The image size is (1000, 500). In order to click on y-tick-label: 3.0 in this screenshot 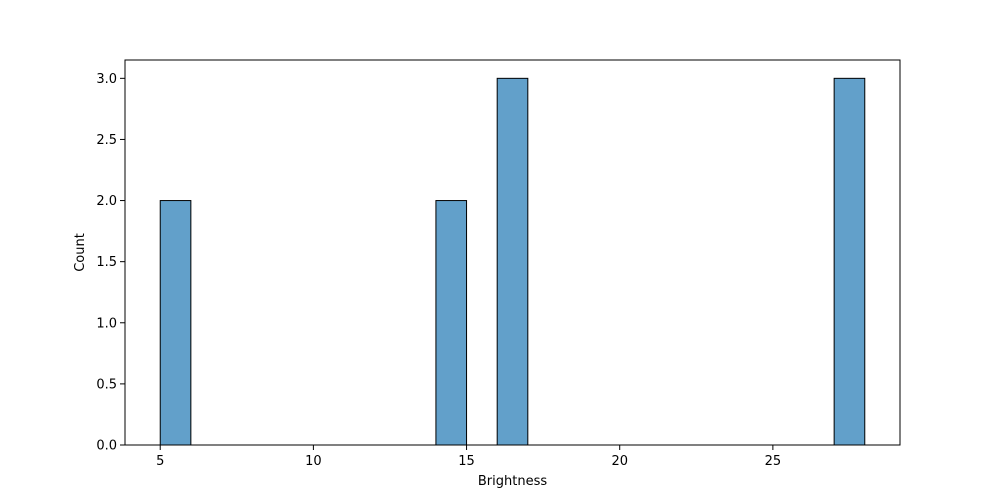, I will do `click(106, 79)`.